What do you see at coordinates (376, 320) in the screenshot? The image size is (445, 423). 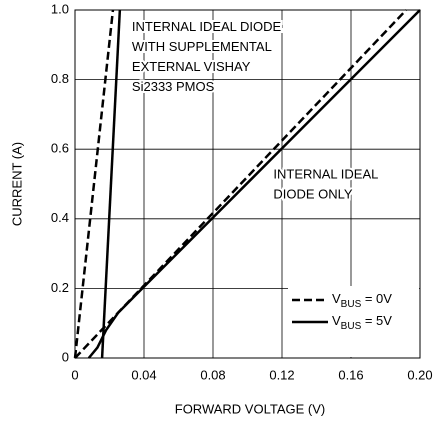 I see `legend-text: = 5V` at bounding box center [376, 320].